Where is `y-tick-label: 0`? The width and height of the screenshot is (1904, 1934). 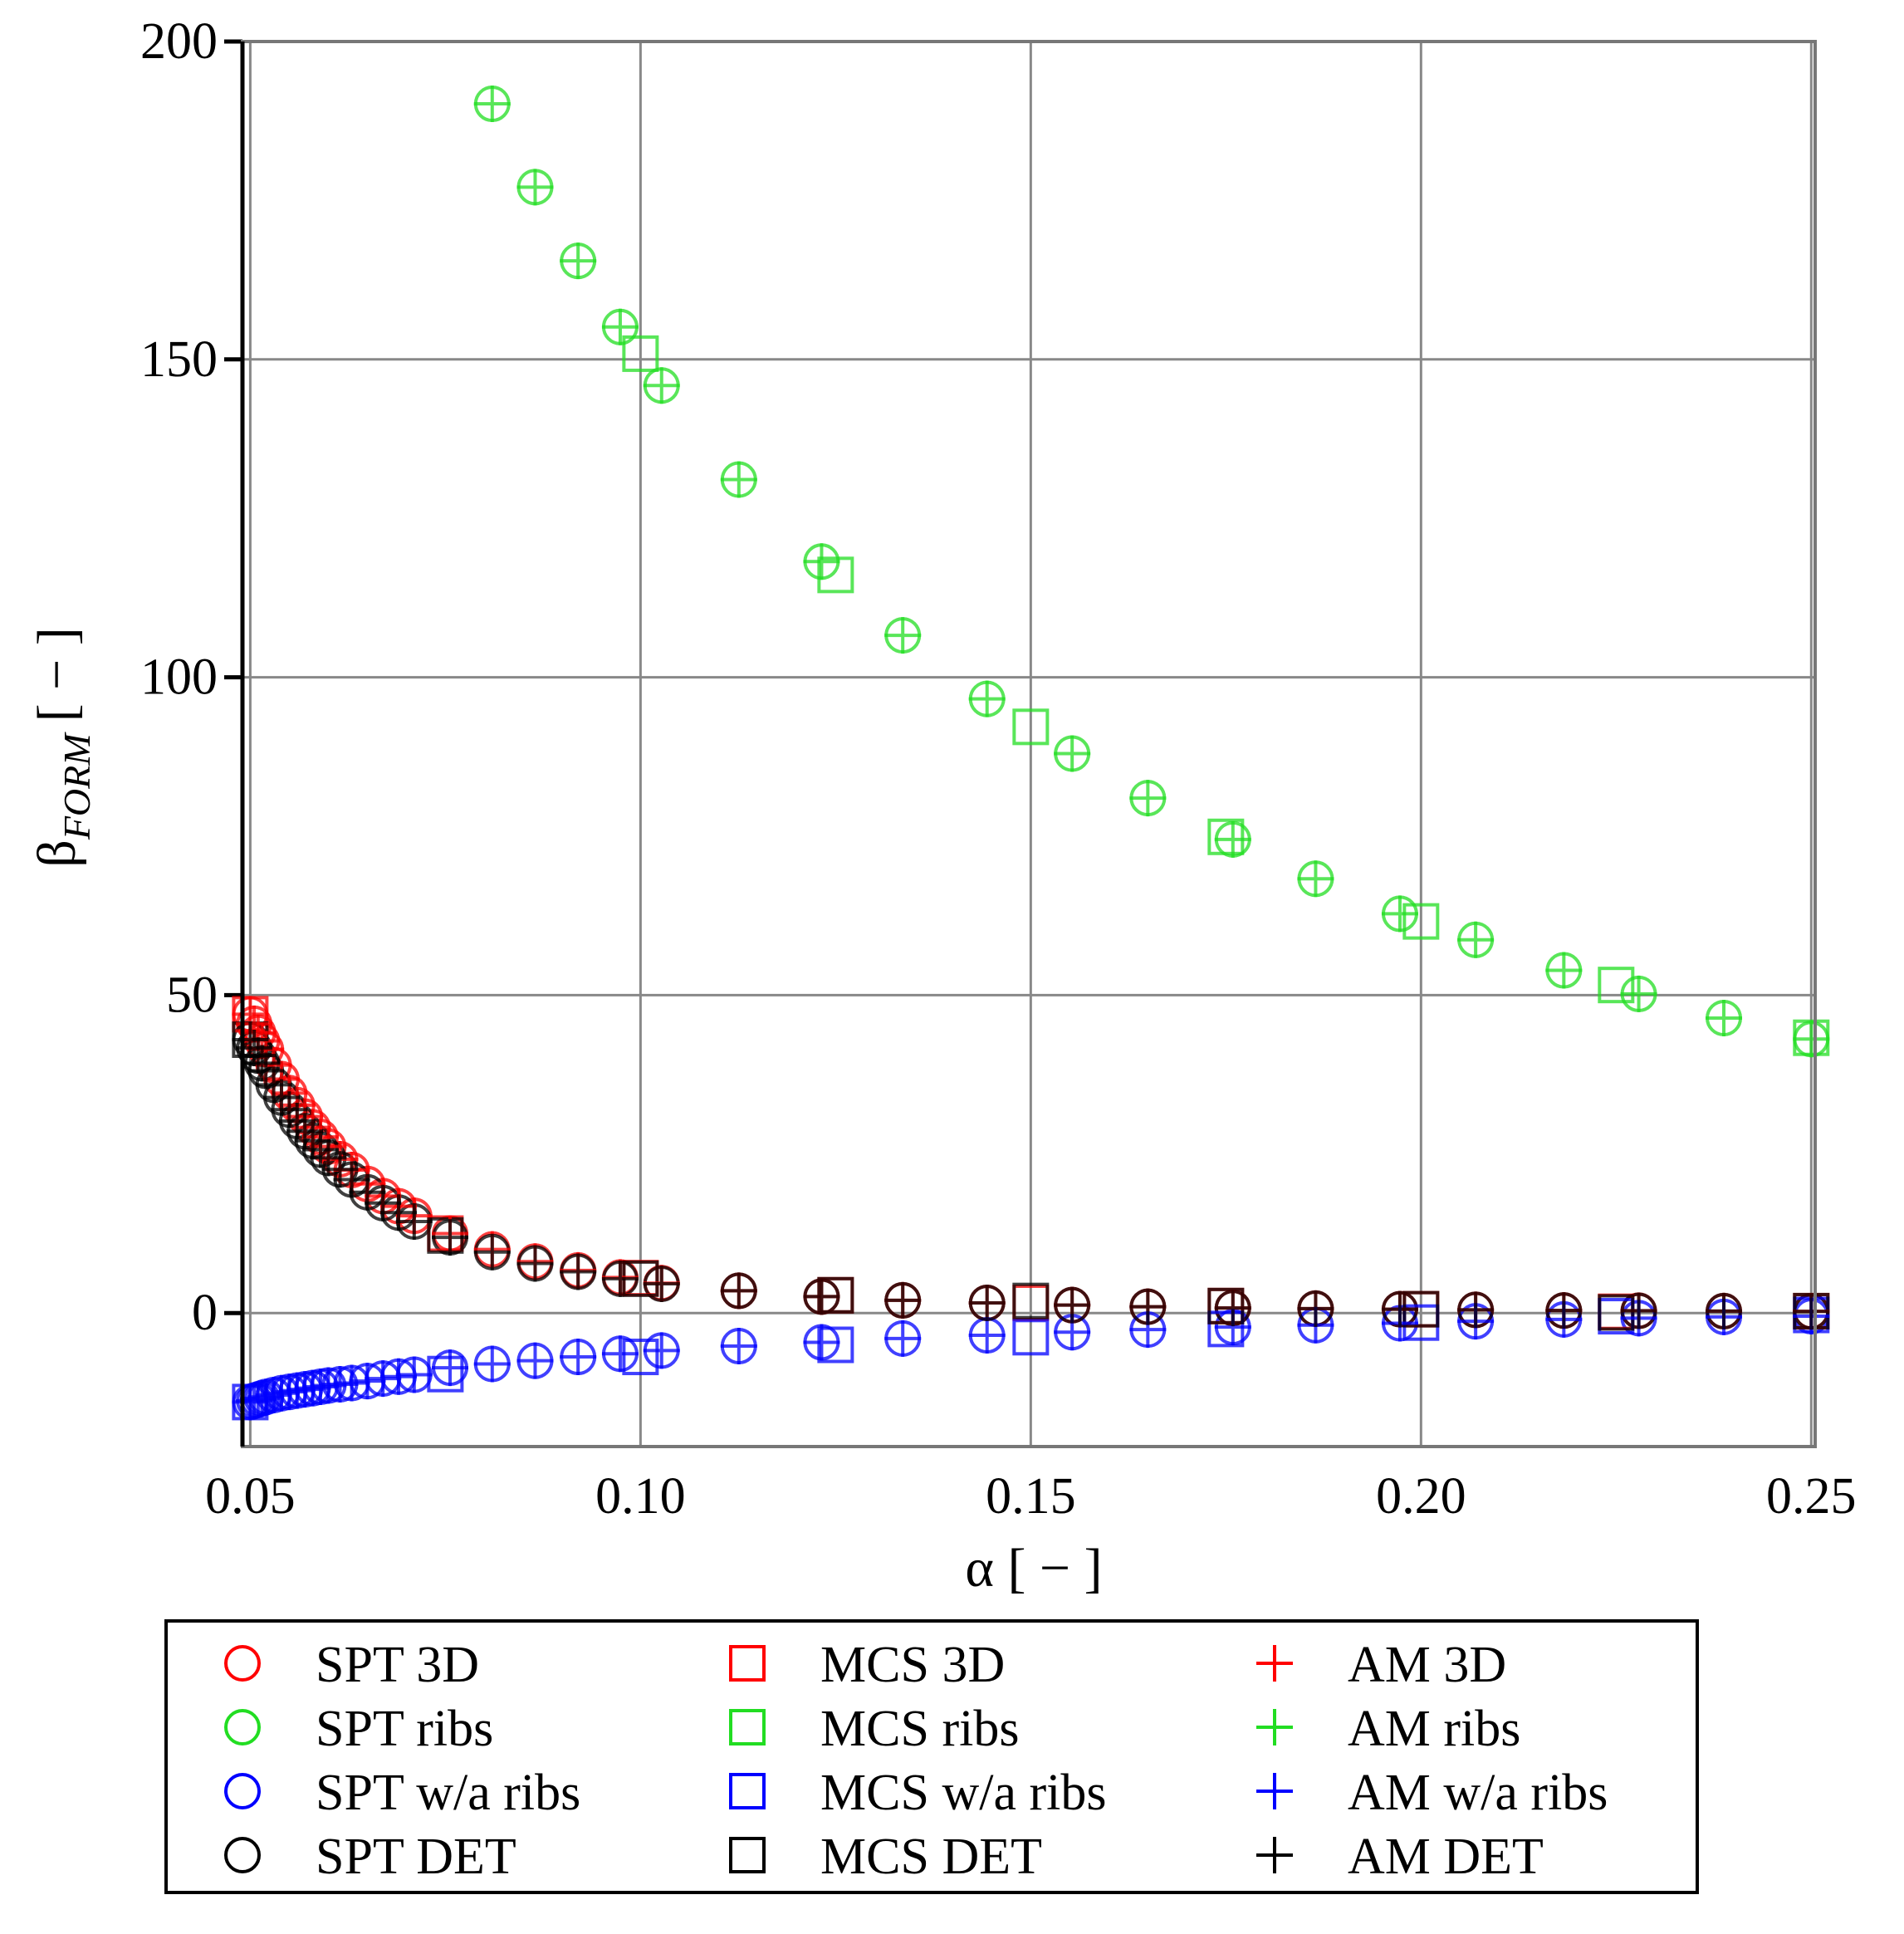
y-tick-label: 0 is located at coordinates (205, 1313).